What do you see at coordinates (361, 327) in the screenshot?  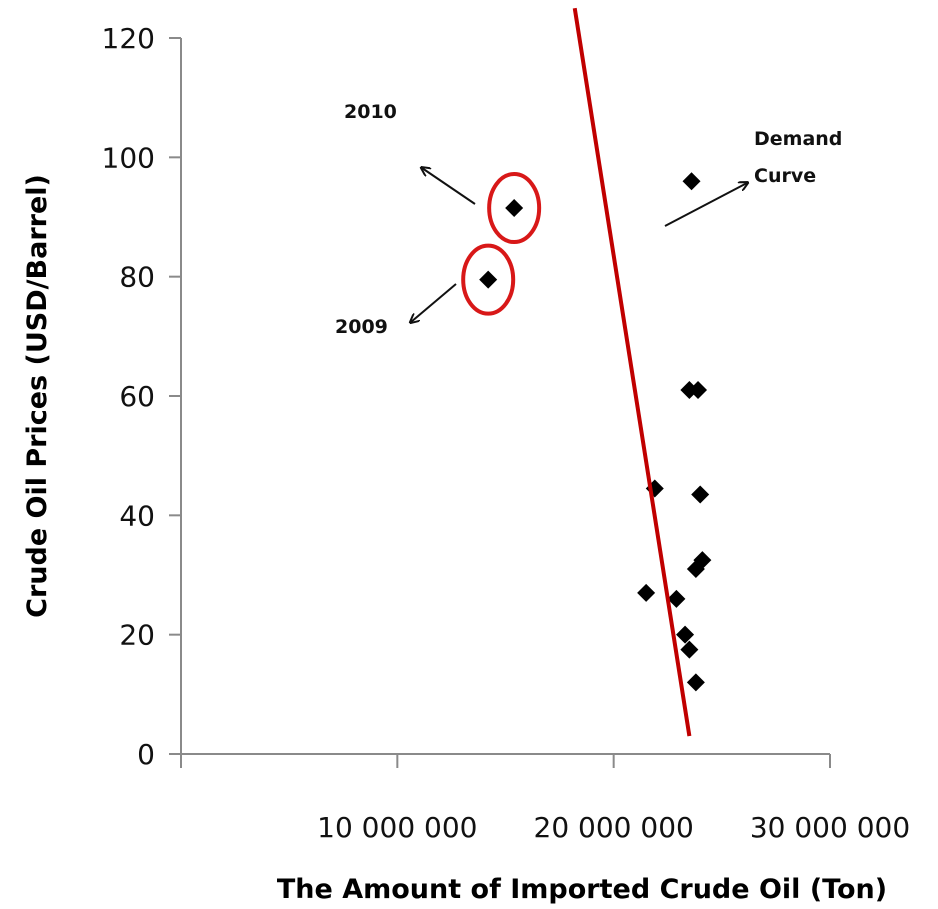 I see `annotation-2009: 2009` at bounding box center [361, 327].